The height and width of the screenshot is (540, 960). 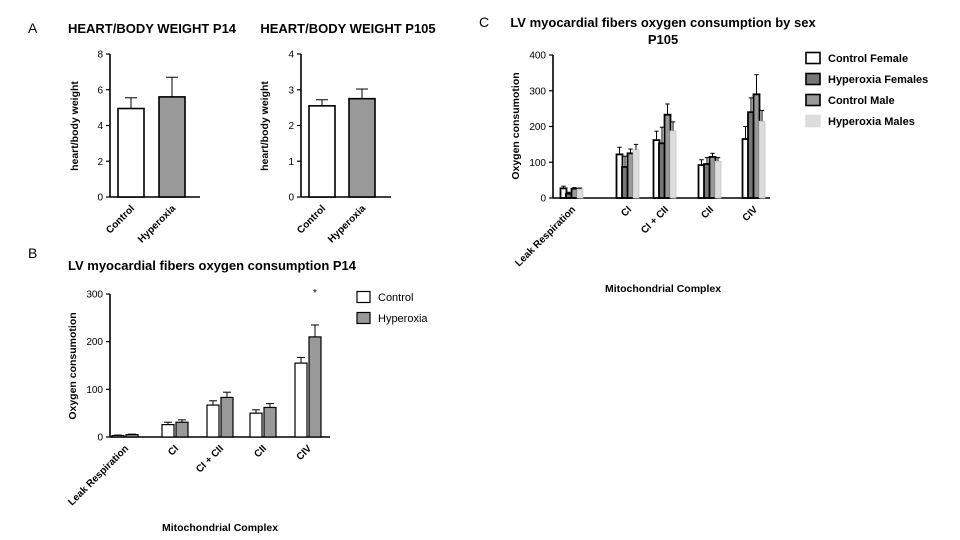 I want to click on chart-title: HEART/BODY WEIGHT P105, so click(x=347, y=28).